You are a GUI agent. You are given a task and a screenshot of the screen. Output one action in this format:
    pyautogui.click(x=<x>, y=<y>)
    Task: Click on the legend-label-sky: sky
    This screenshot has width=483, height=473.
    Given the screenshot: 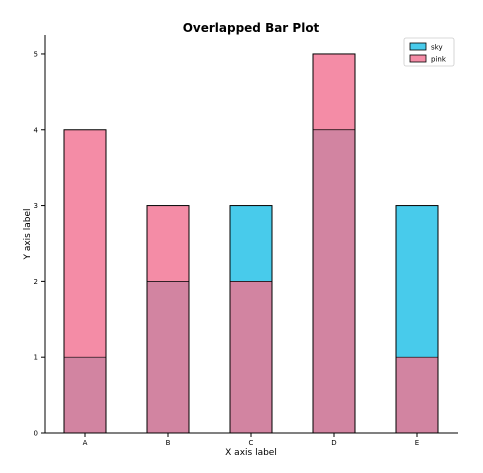 What is the action you would take?
    pyautogui.click(x=437, y=48)
    